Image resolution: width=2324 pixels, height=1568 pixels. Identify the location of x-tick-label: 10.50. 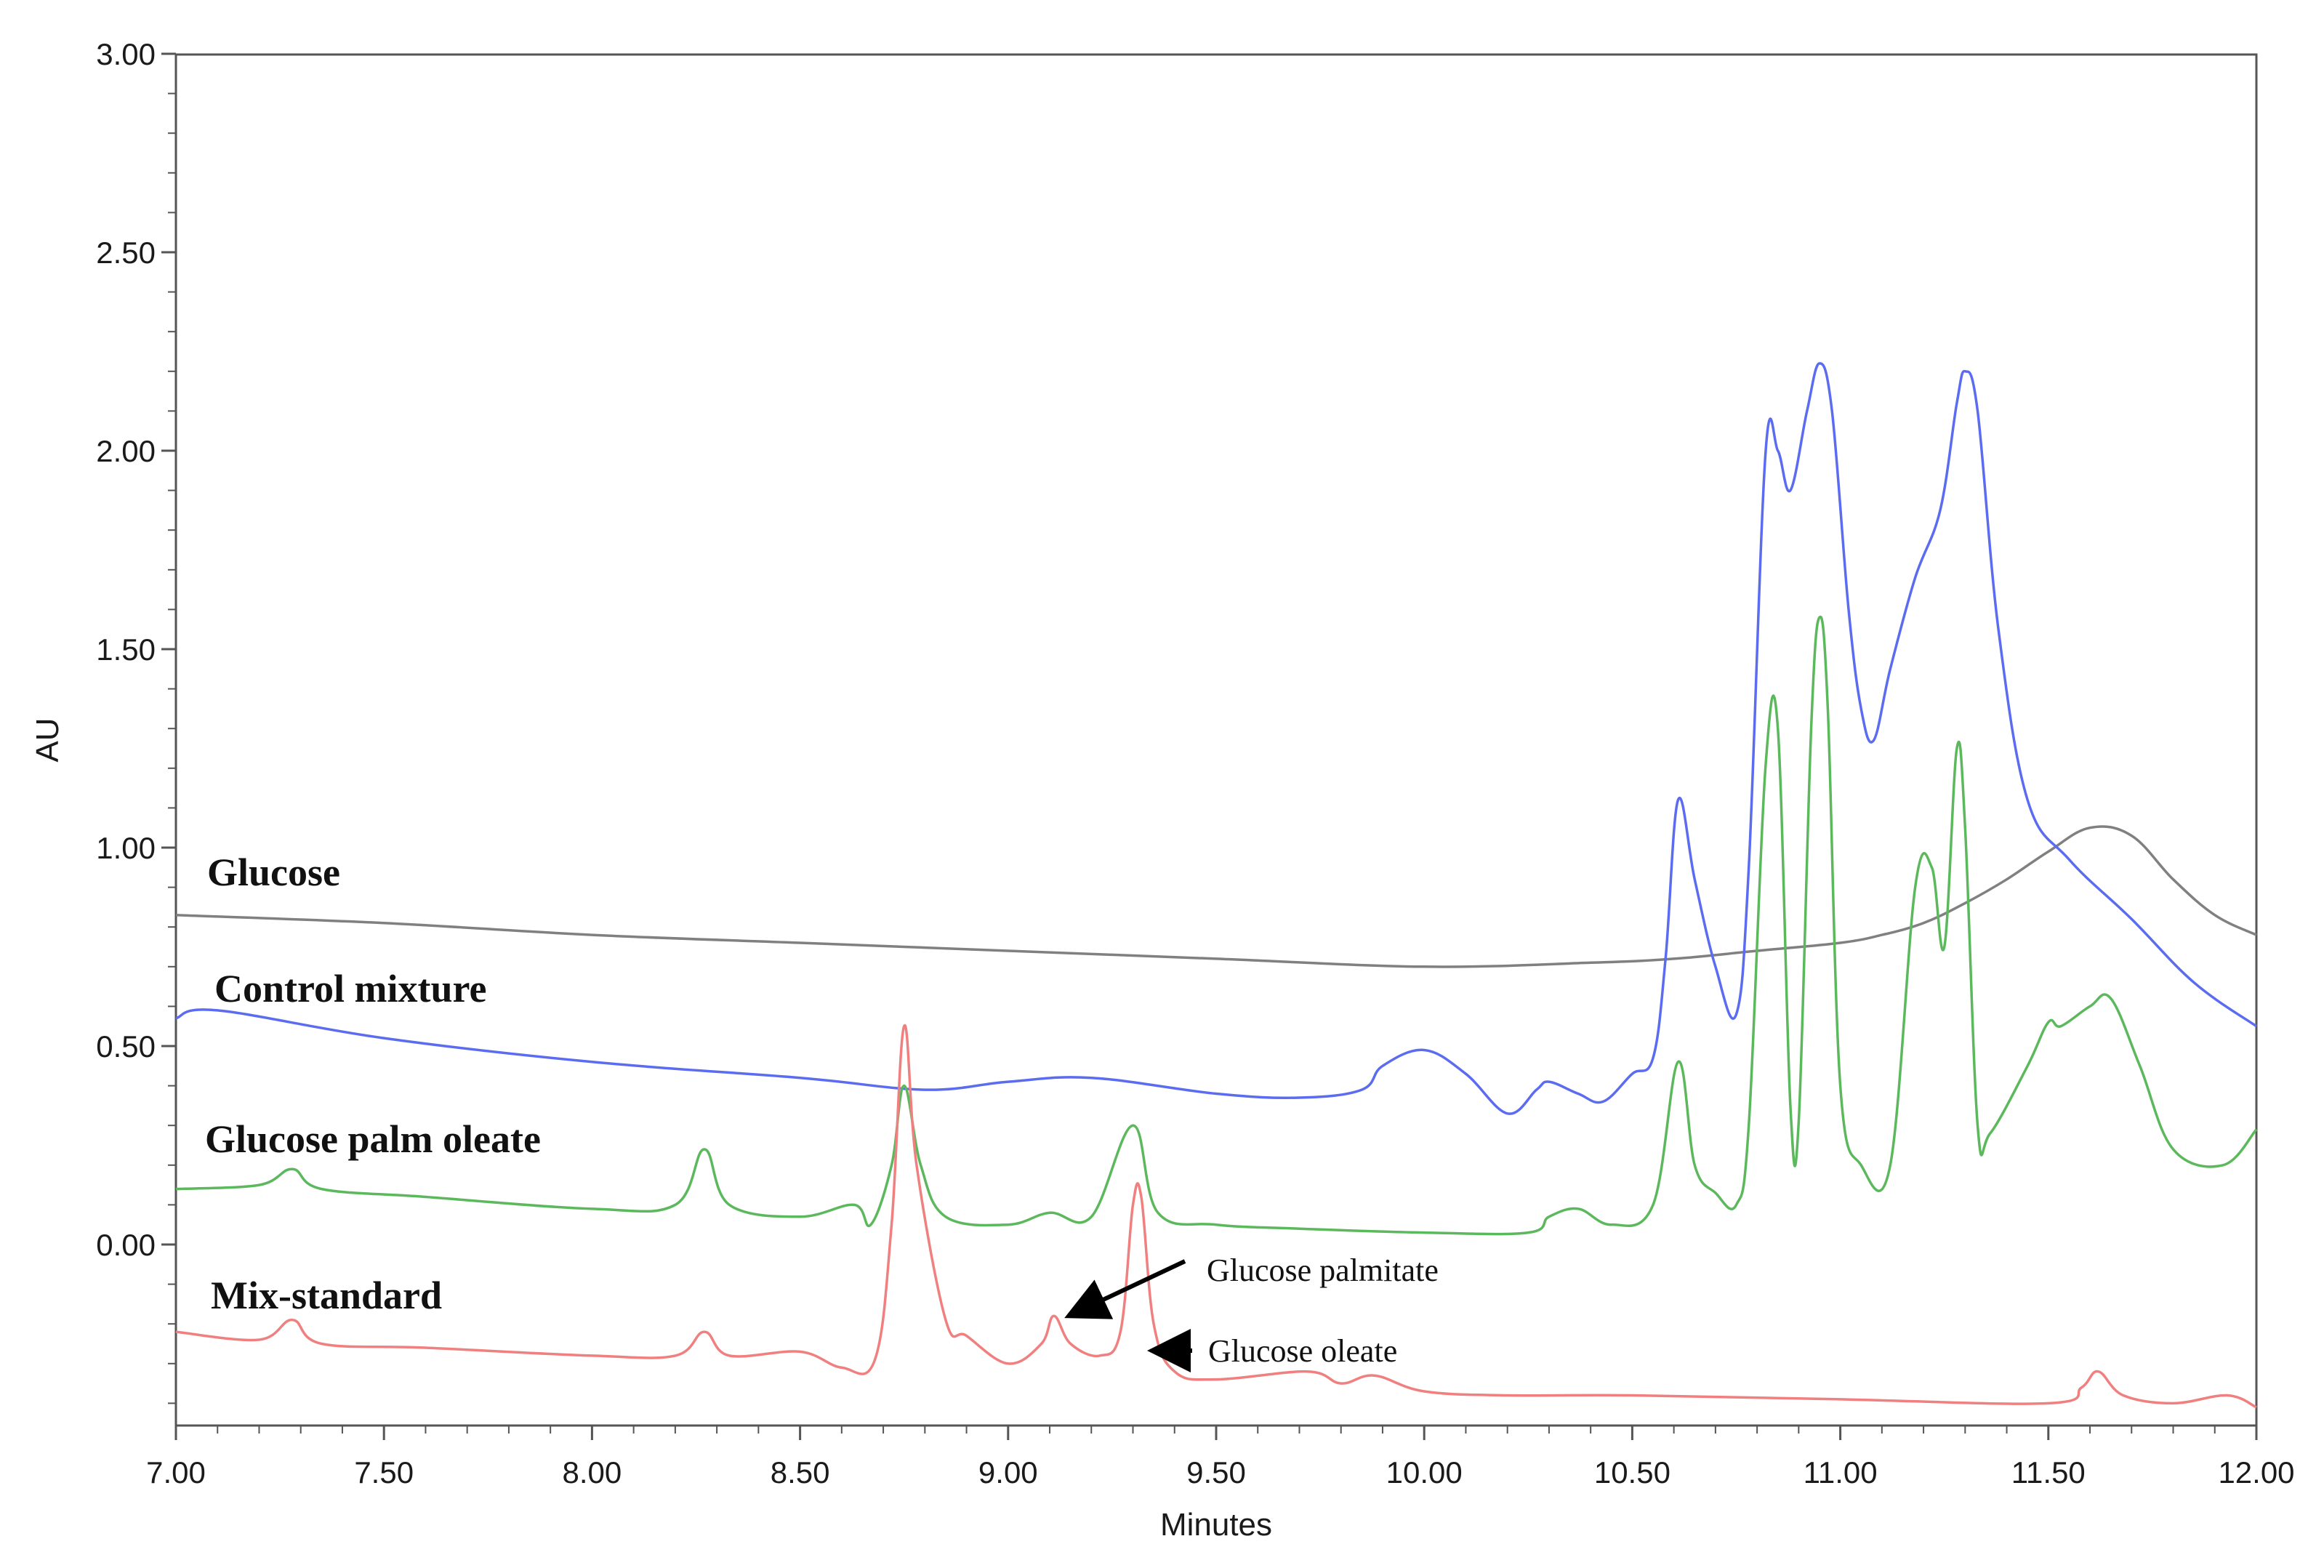
(1632, 1472).